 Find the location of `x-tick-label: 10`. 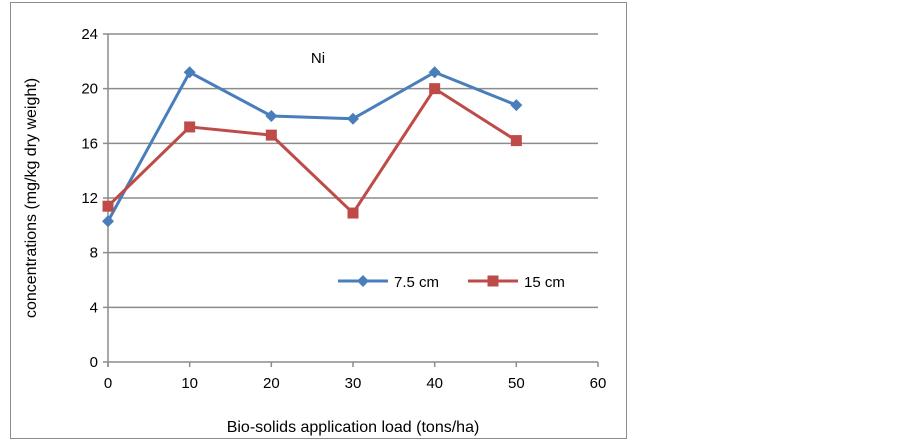

x-tick-label: 10 is located at coordinates (189, 383).